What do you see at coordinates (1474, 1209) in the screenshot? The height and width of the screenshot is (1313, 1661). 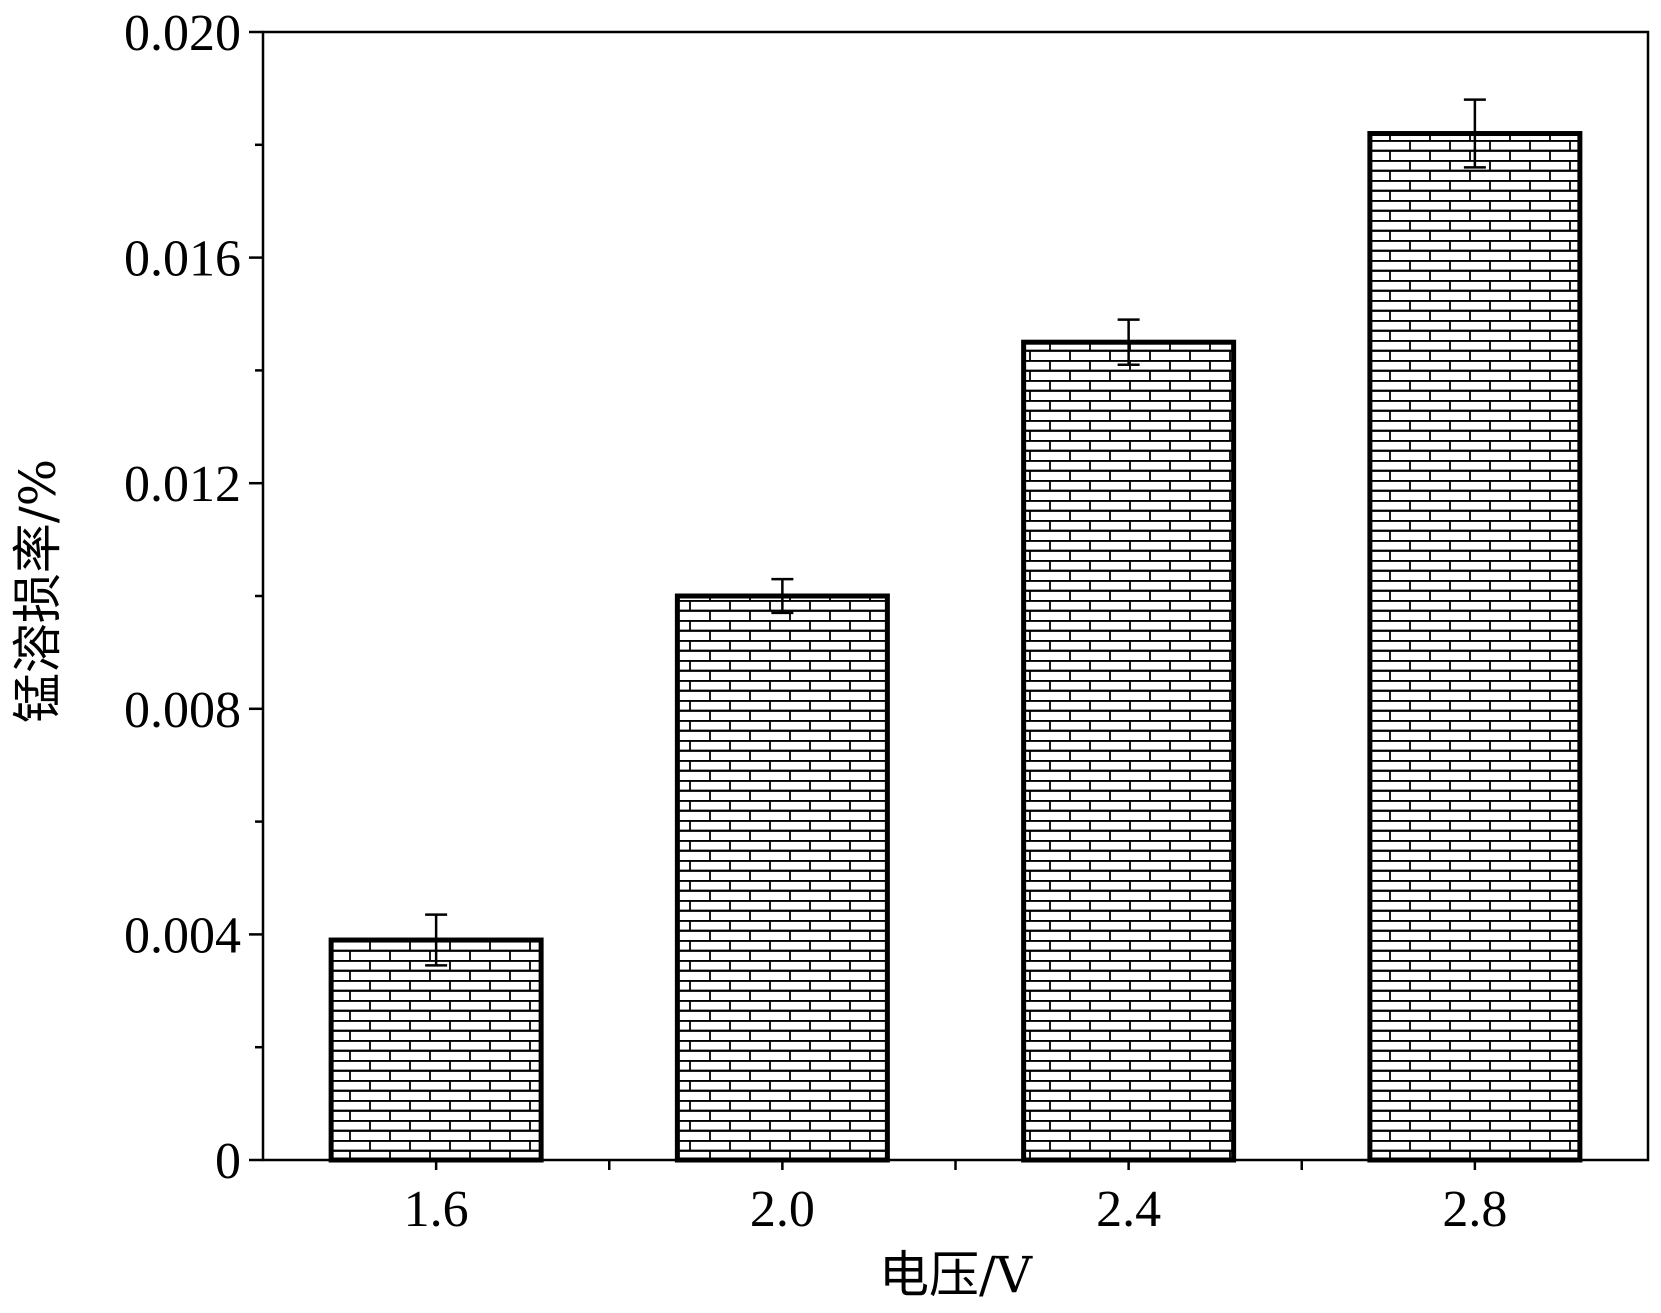 I see `x-tick-label: 2.8` at bounding box center [1474, 1209].